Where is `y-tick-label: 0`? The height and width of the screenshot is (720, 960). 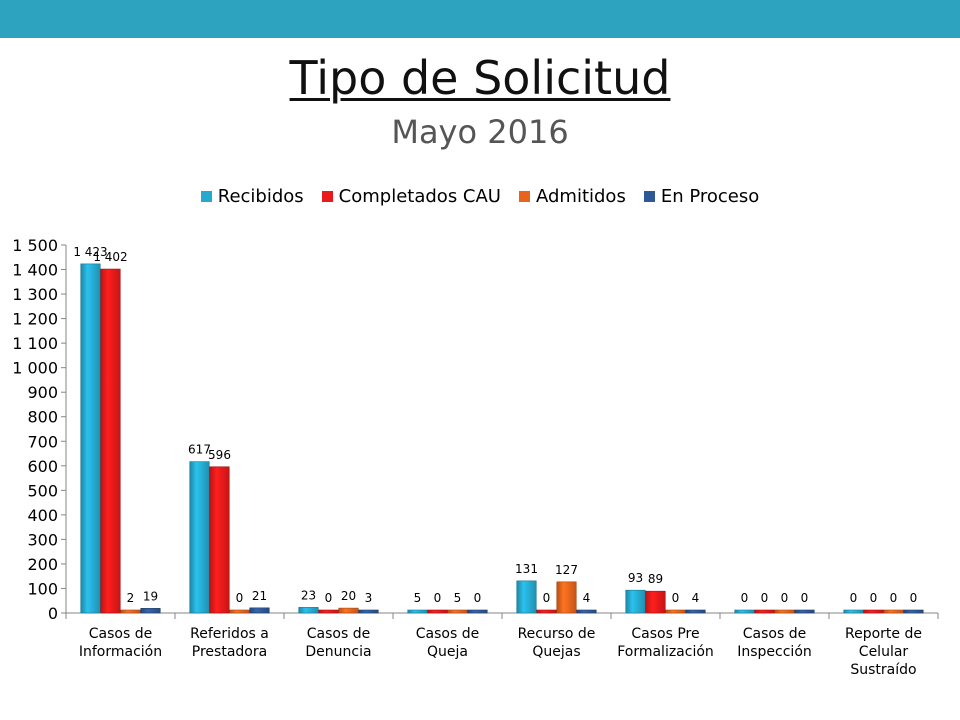
y-tick-label: 0 is located at coordinates (53, 613).